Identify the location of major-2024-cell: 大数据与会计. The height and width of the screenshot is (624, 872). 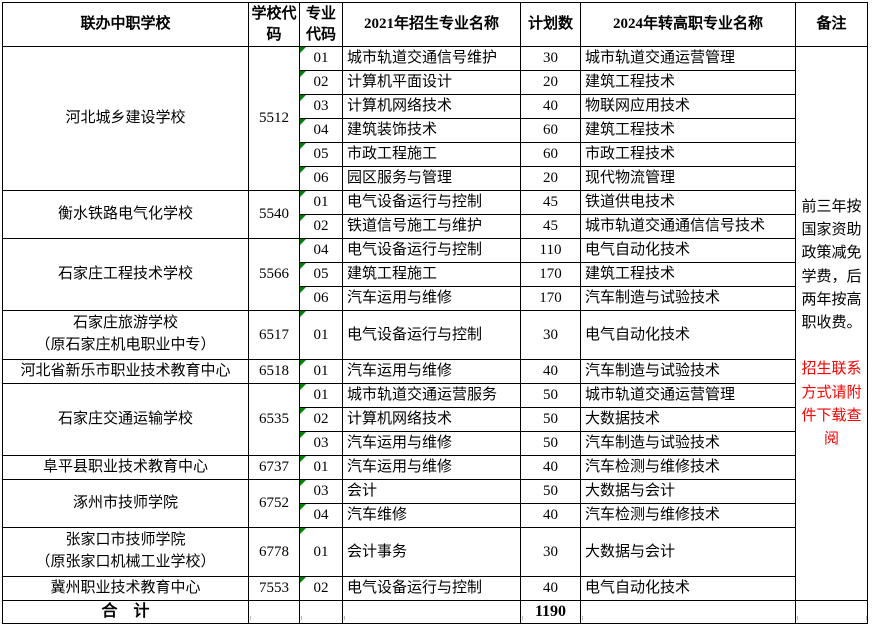
(688, 552).